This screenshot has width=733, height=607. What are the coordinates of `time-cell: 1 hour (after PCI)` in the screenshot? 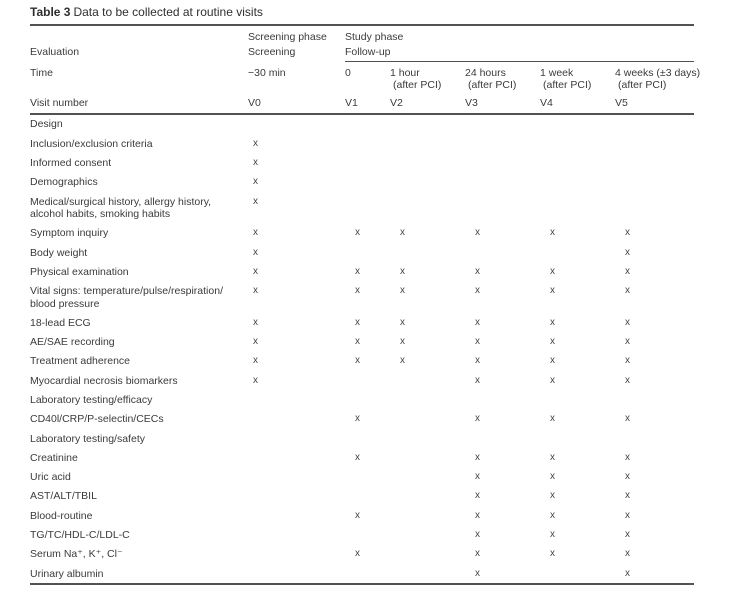 It's located at (416, 79).